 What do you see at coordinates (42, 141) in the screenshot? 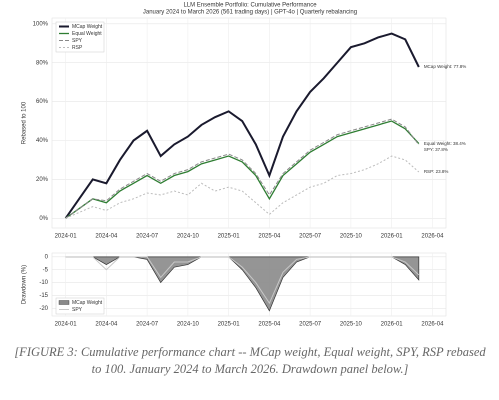
I see `y-tick-label: 40%` at bounding box center [42, 141].